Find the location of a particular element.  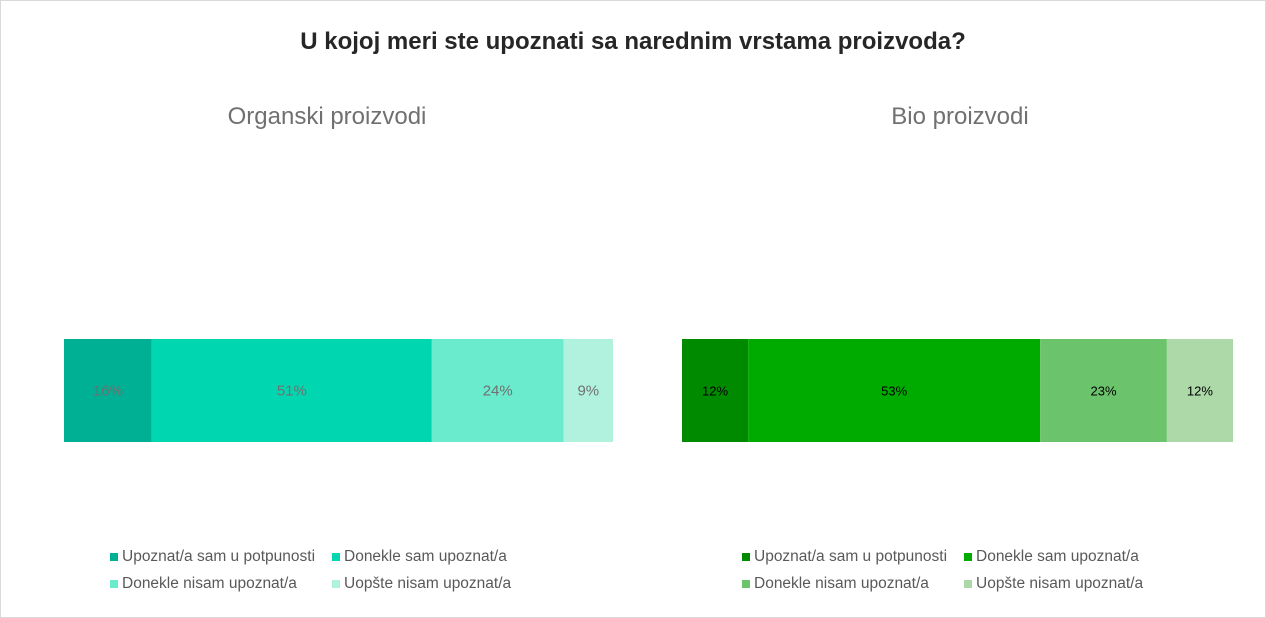

organic-chart-title: Organski proizvodi is located at coordinates (327, 116).